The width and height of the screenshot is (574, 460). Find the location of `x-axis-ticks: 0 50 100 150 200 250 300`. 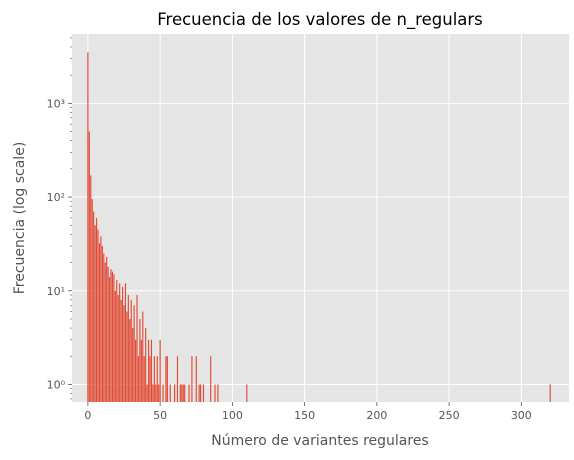

x-axis-ticks: 0 50 100 150 200 250 300 is located at coordinates (308, 412).